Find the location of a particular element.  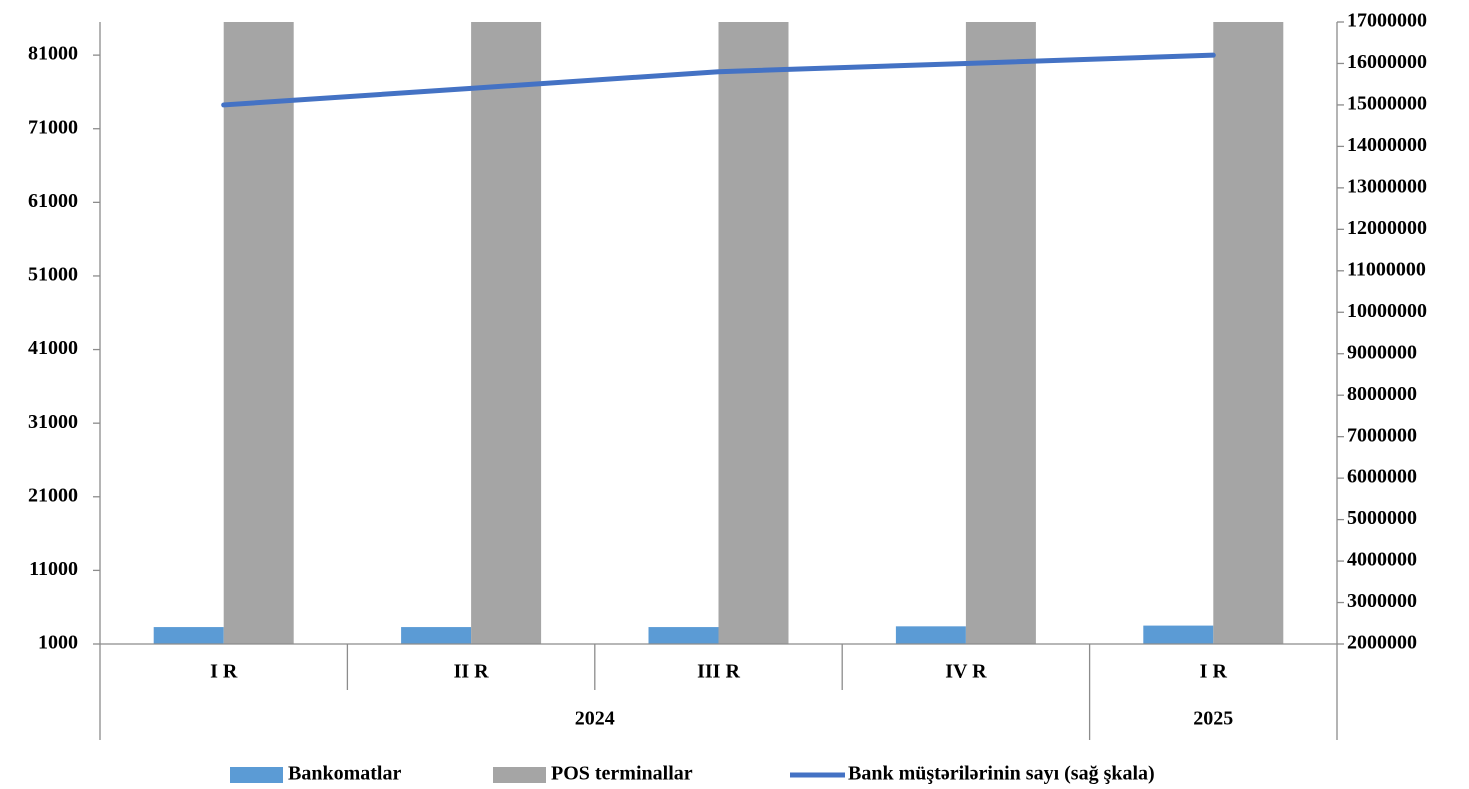

x-group-label: 2025 is located at coordinates (1213, 719).